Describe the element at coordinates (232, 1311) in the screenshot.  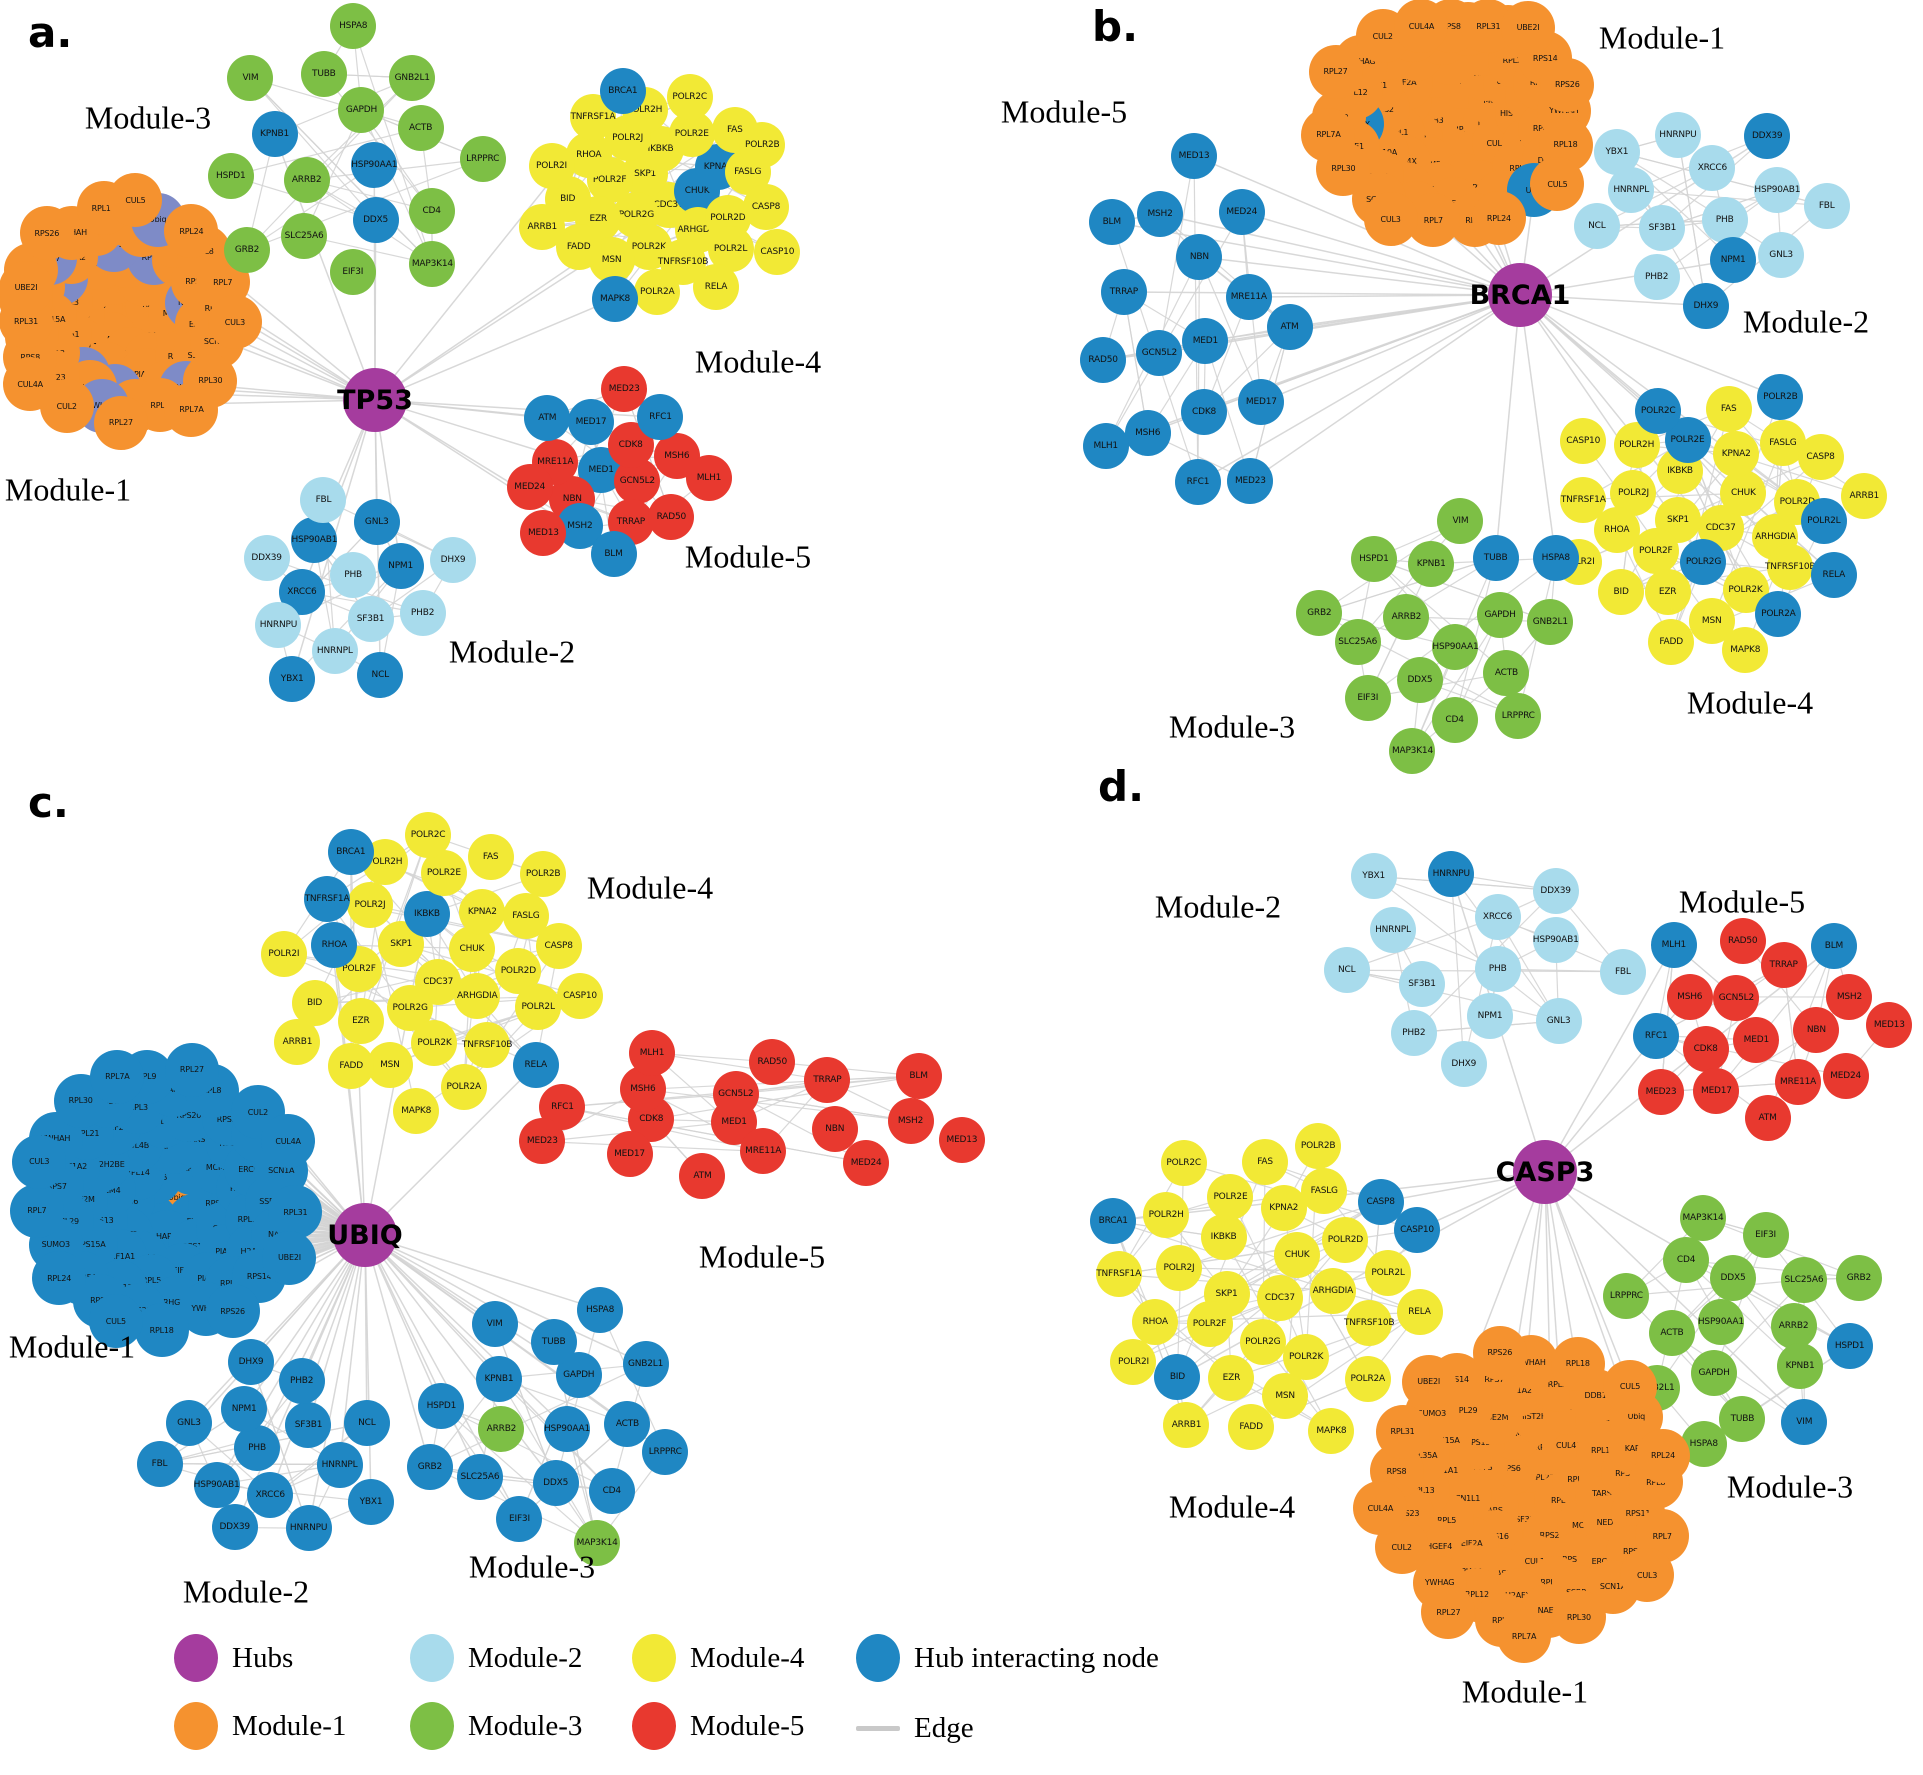
I see `node-RPS26: RPS26` at that location.